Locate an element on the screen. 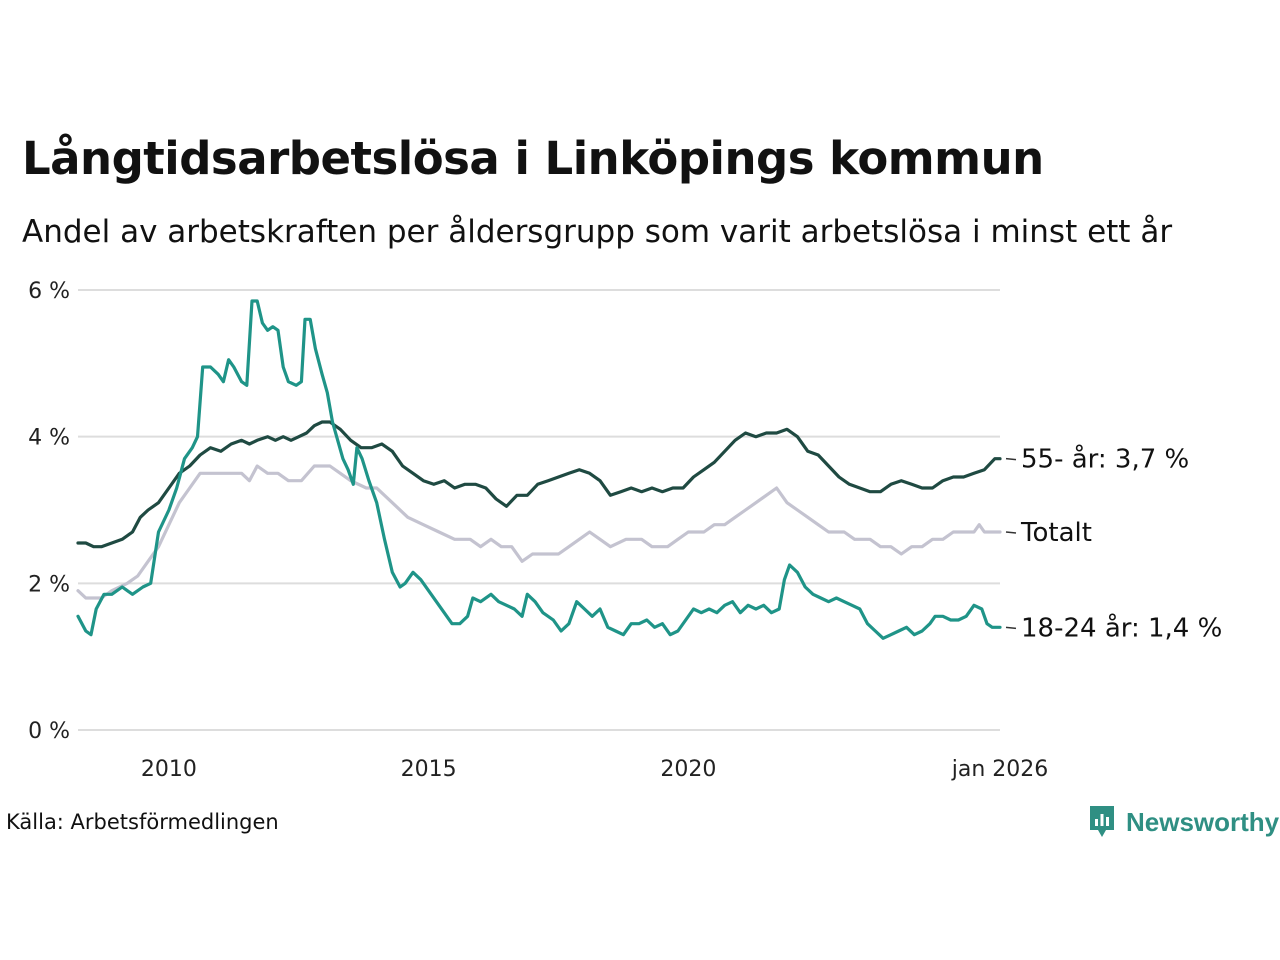 This screenshot has height=960, width=1280. series-end-labels: Totalt 55- år: 3,7 % 18-24 år: 1,4 % is located at coordinates (1113, 543).